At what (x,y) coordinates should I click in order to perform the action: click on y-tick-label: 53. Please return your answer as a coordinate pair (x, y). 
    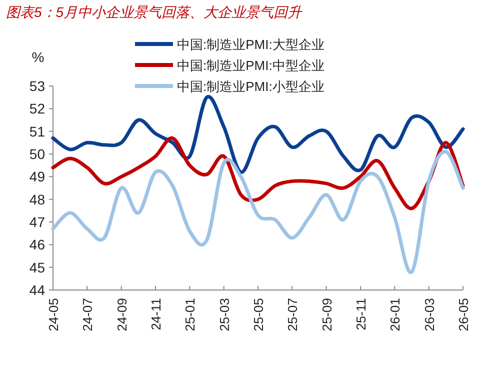
    Looking at the image, I should click on (37, 86).